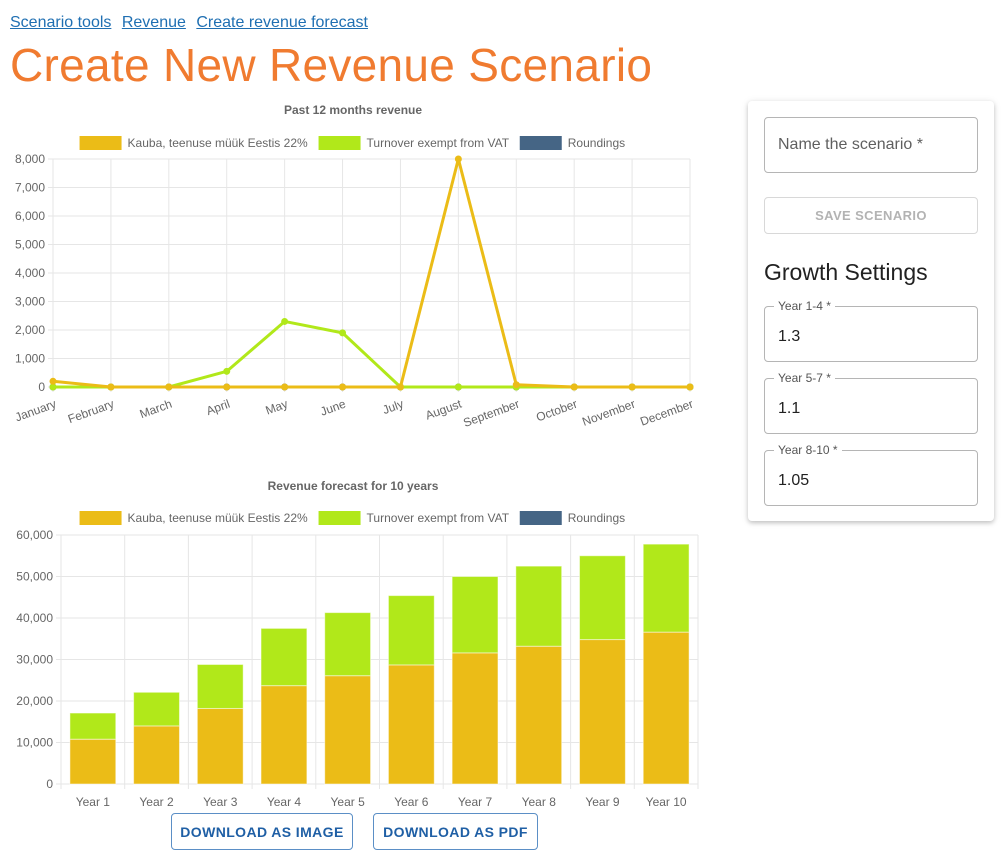 Image resolution: width=1004 pixels, height=857 pixels. I want to click on line-chart-y-tick-5: 5,000, so click(30, 245).